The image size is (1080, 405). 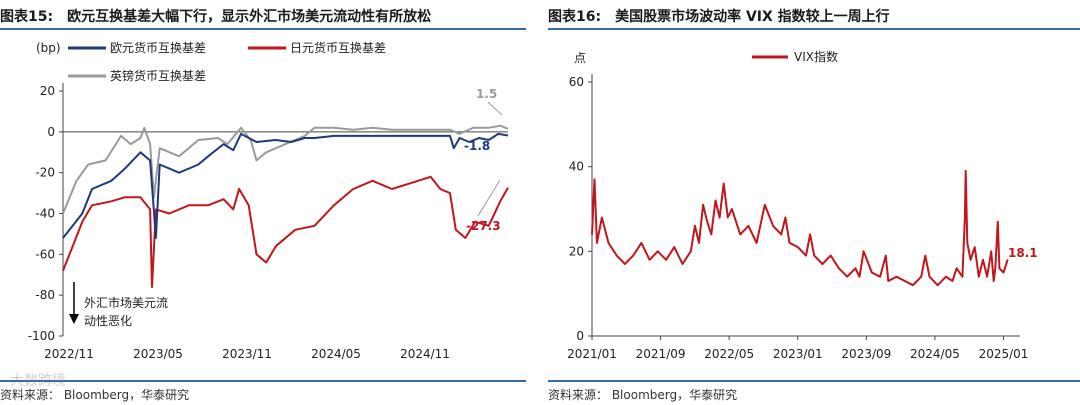 I want to click on y-tick-label: -100, so click(x=41, y=336).